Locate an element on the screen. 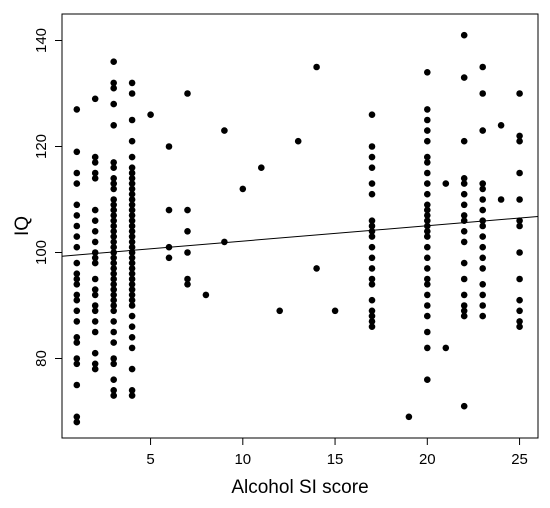 The height and width of the screenshot is (508, 550). x-tick-label: 15 is located at coordinates (335, 459).